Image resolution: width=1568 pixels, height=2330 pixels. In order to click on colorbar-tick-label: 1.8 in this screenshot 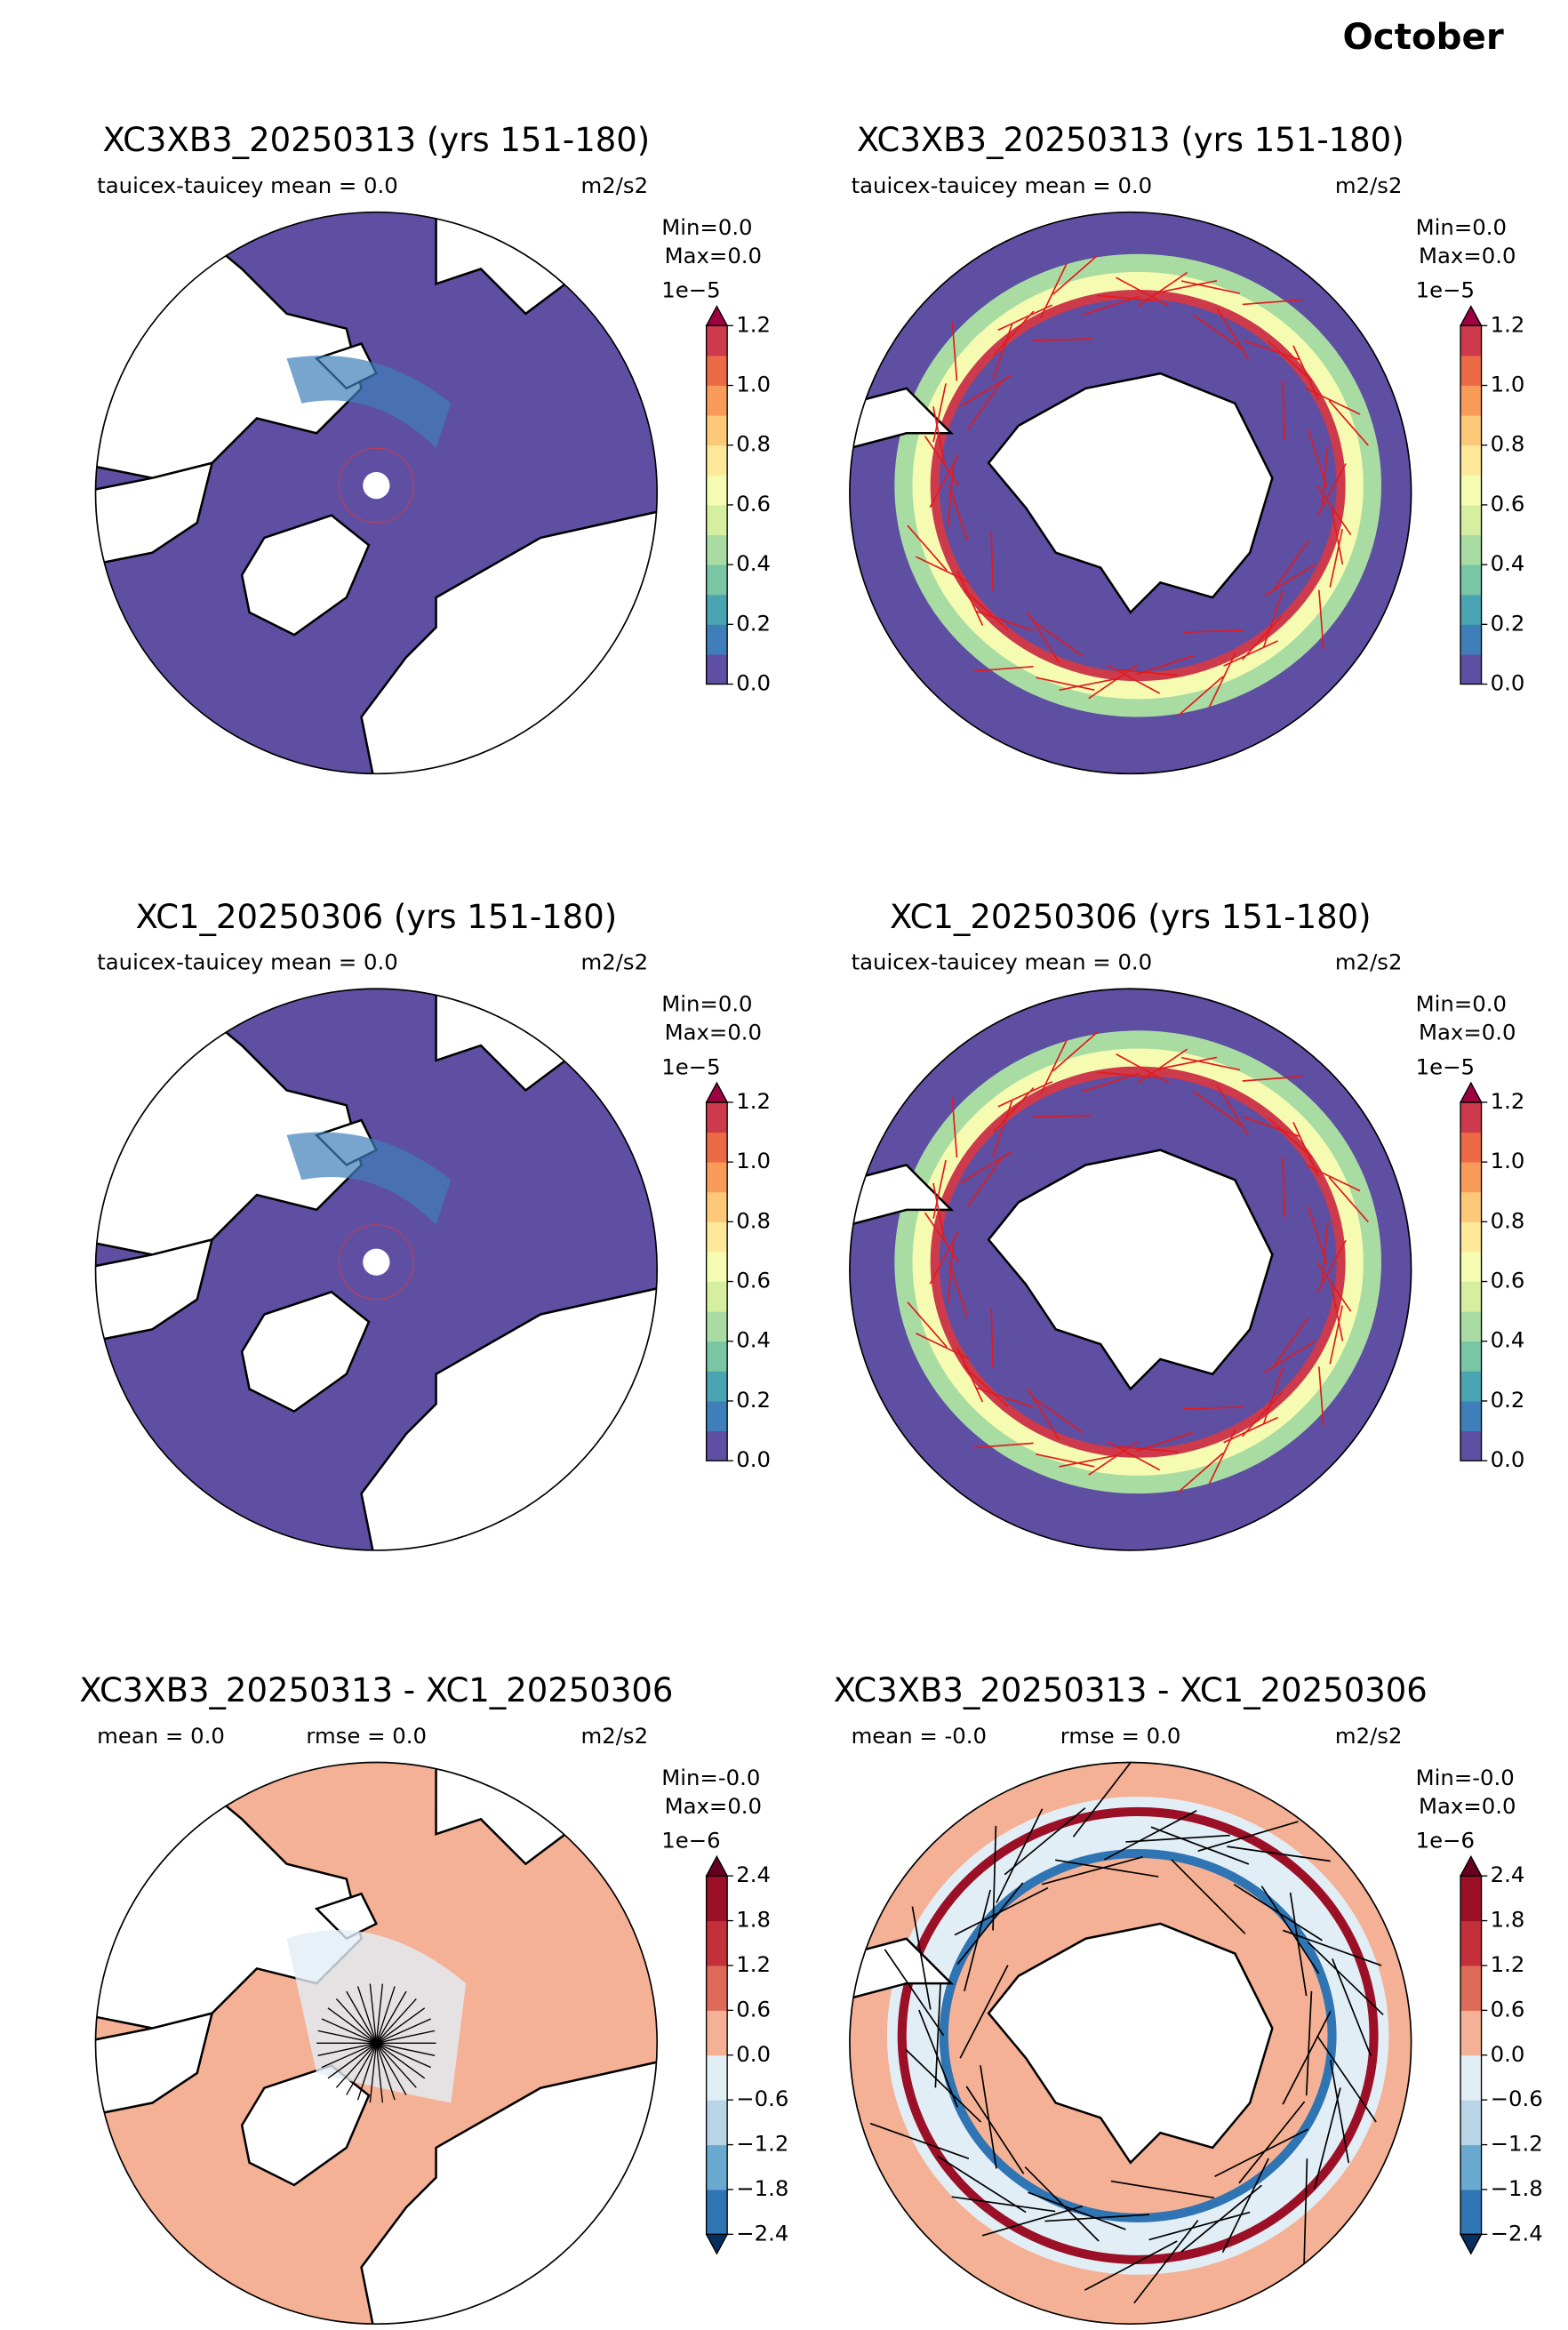, I will do `click(753, 1920)`.